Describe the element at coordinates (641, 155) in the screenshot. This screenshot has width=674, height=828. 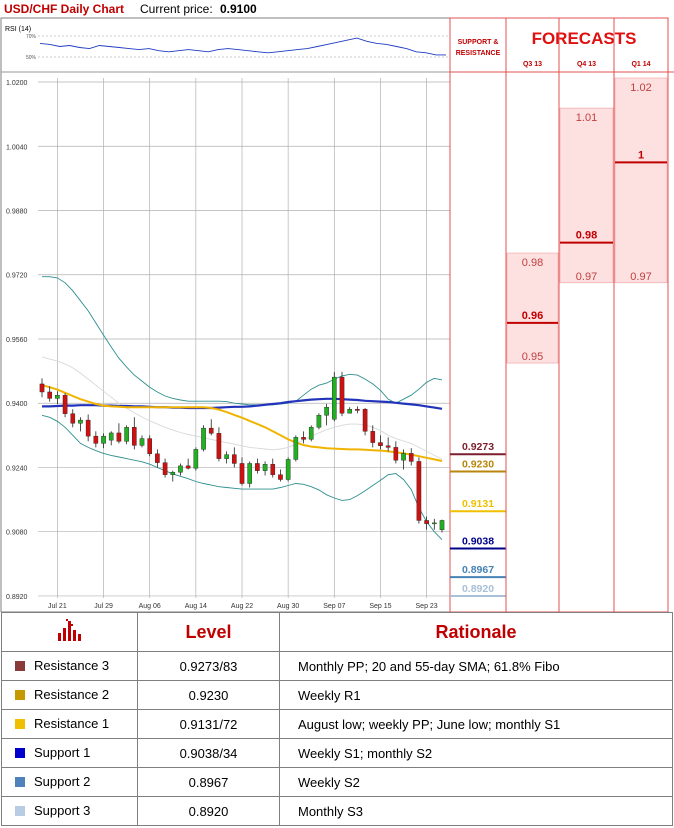
I see `forecast-mid-label: 1` at that location.